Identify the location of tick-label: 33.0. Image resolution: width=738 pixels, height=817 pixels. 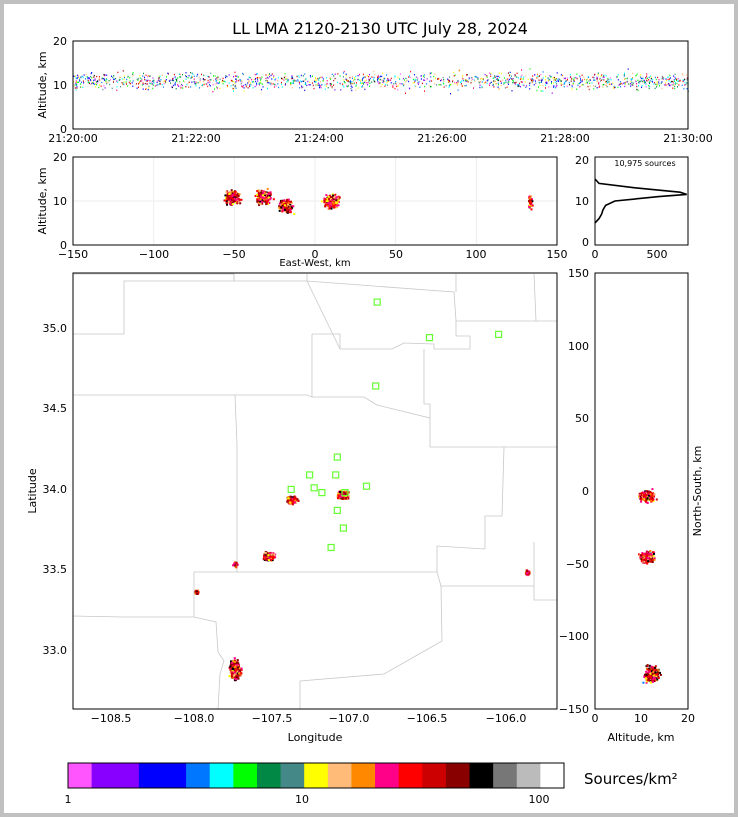
(55, 650).